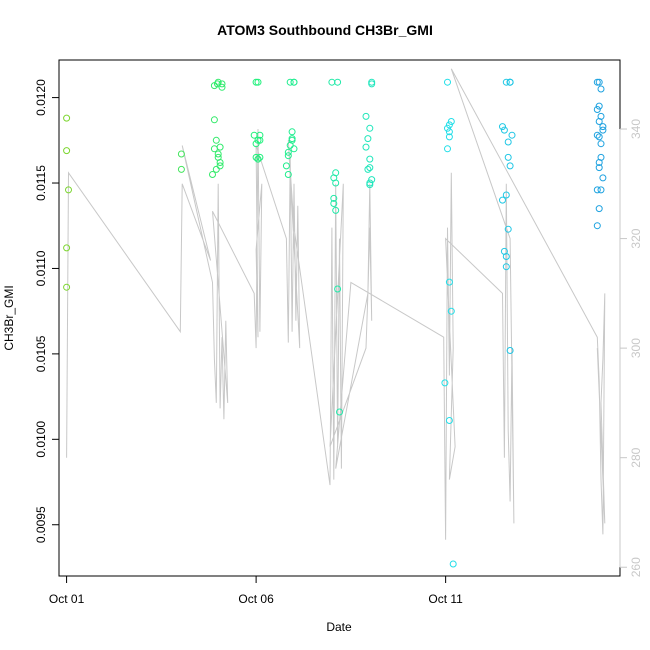  I want to click on y-tick-label: 0.0110, so click(41, 268).